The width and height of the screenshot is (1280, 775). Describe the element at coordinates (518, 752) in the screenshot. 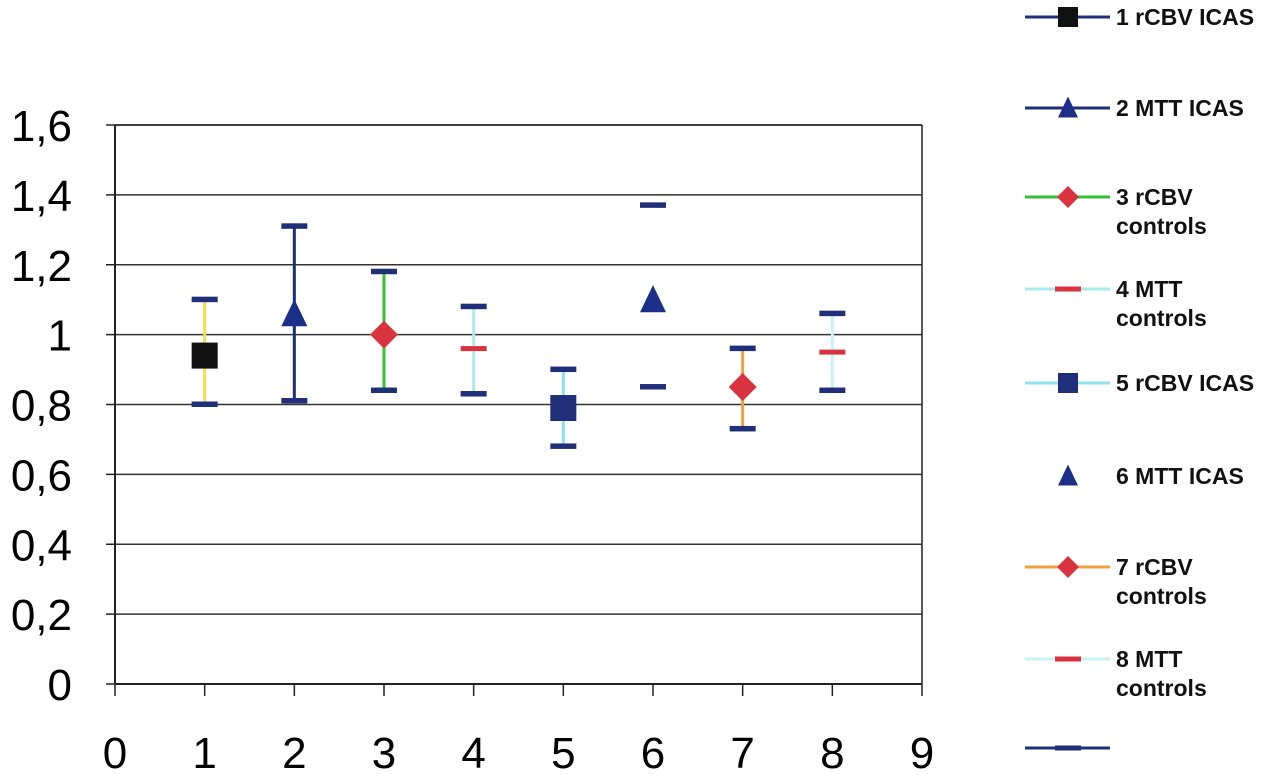

I see `x-axis-tick-labels: 0 1 2 3 4 5 6 7 8 9` at that location.